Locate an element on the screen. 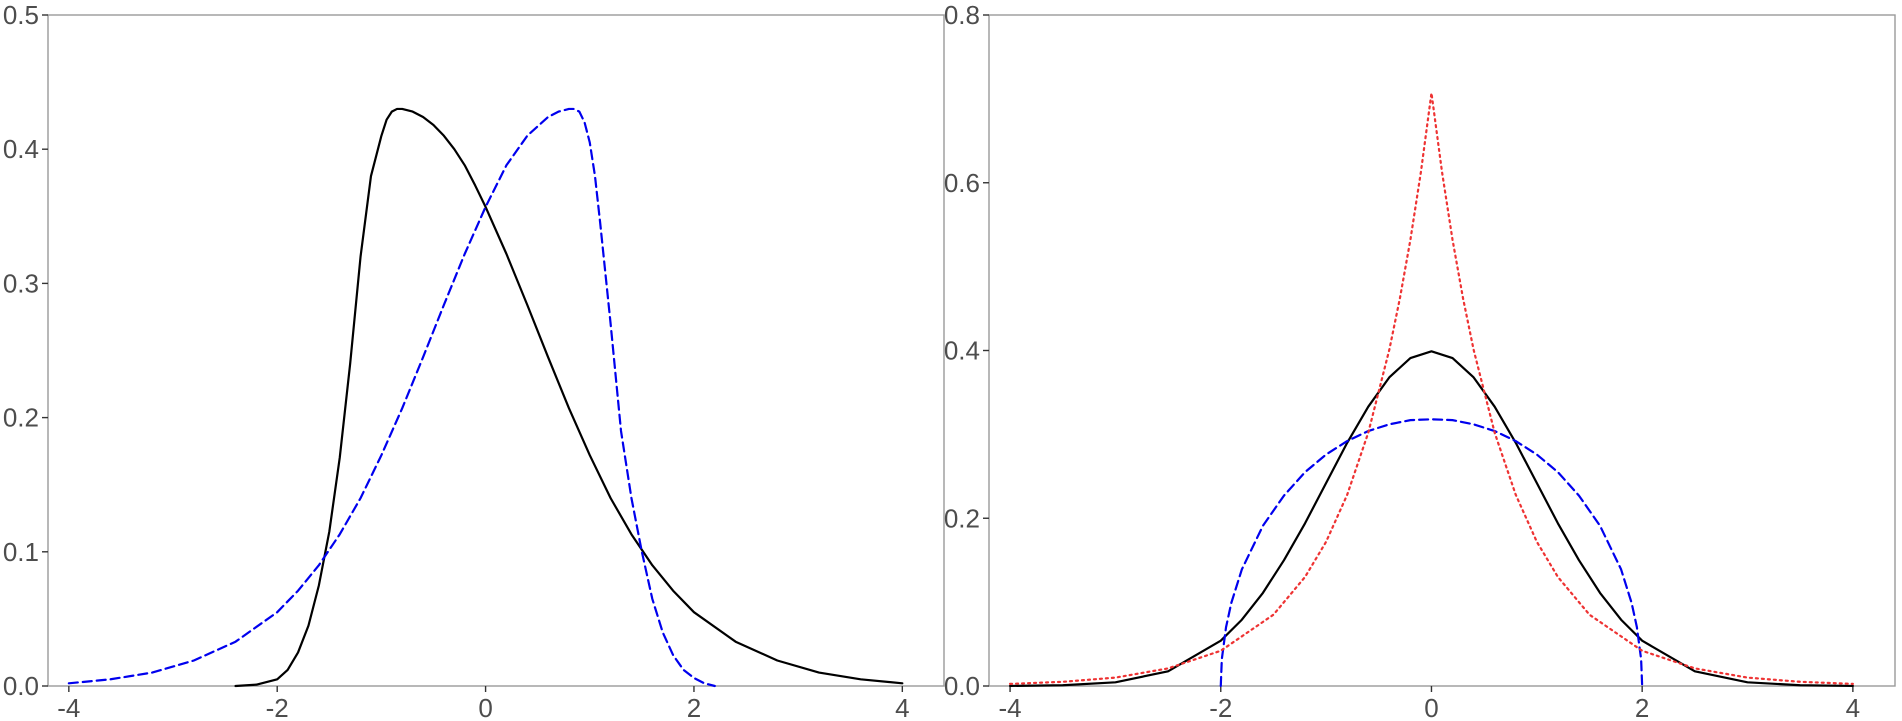  series-line-dashed is located at coordinates (1431, 553).